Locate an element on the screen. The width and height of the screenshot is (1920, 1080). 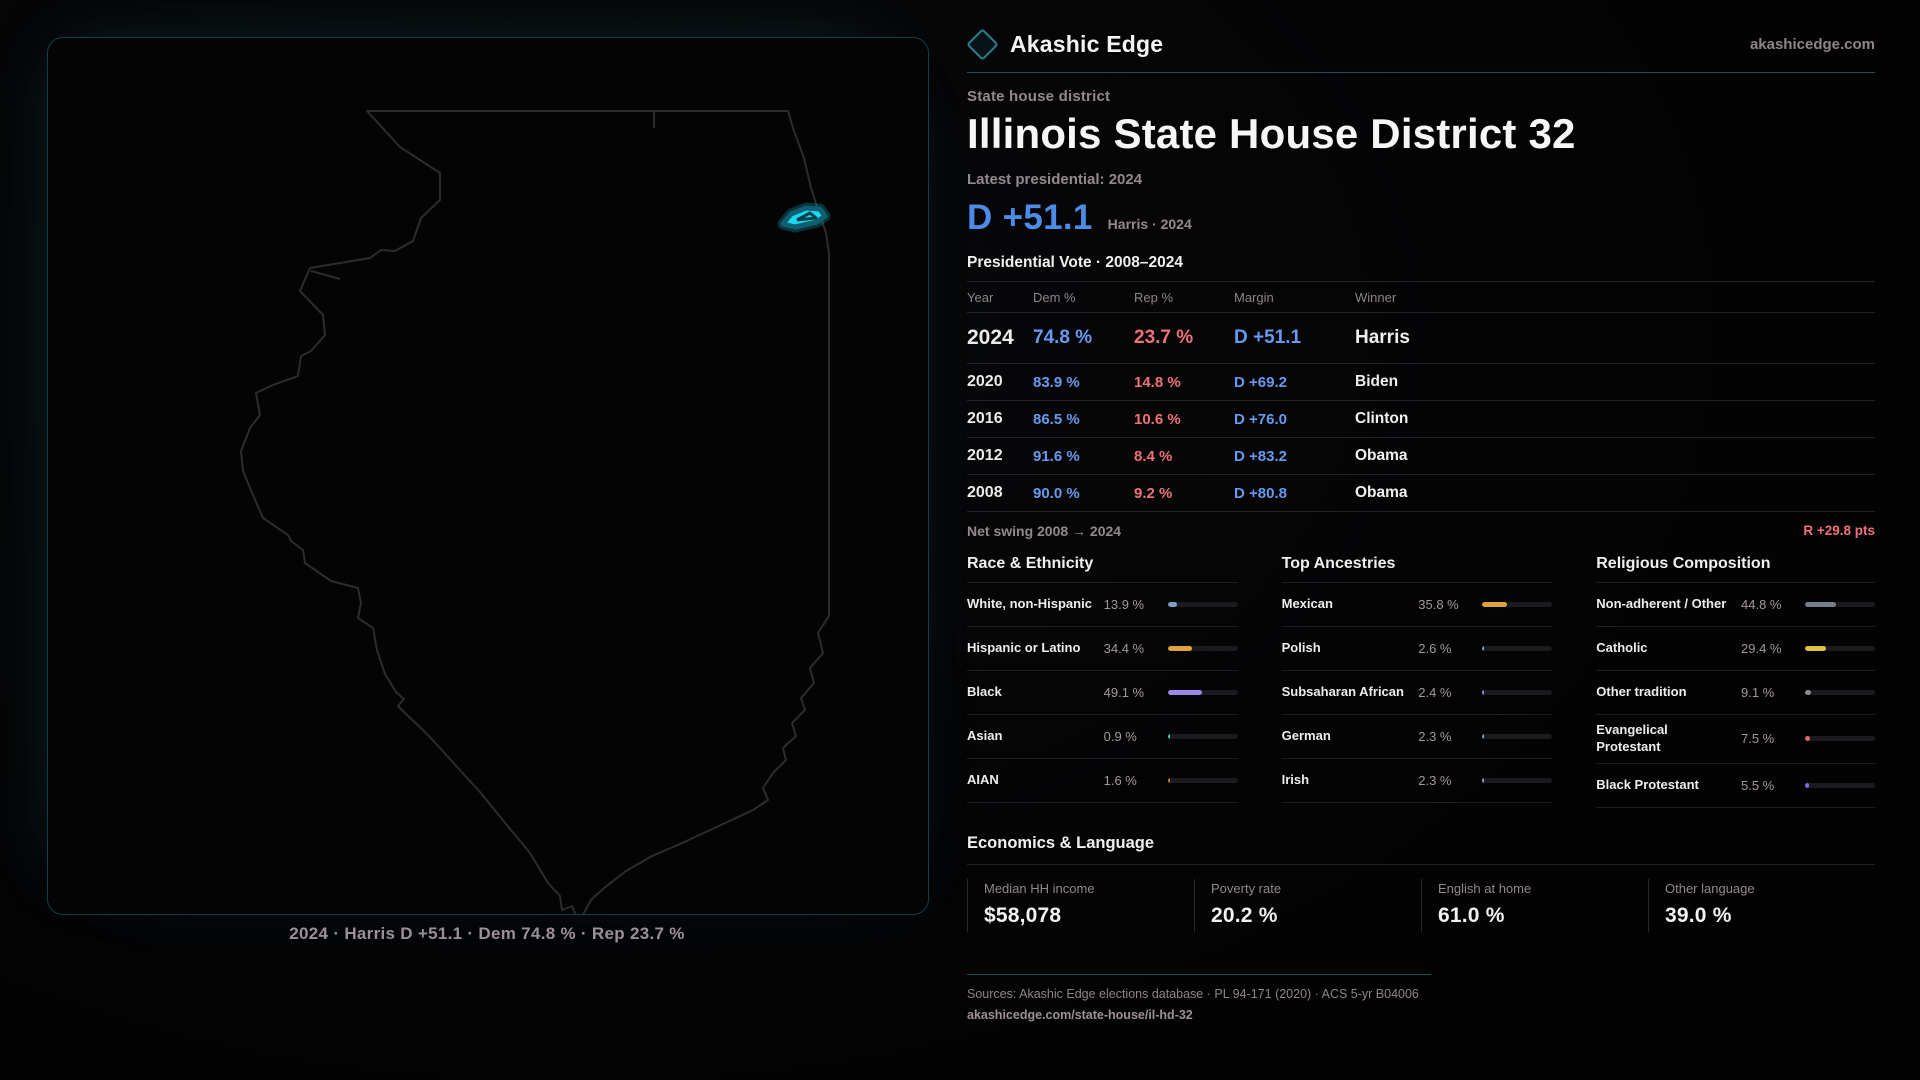
vote-table-title: Presidential Vote · 2008–2024 is located at coordinates (1075, 263).